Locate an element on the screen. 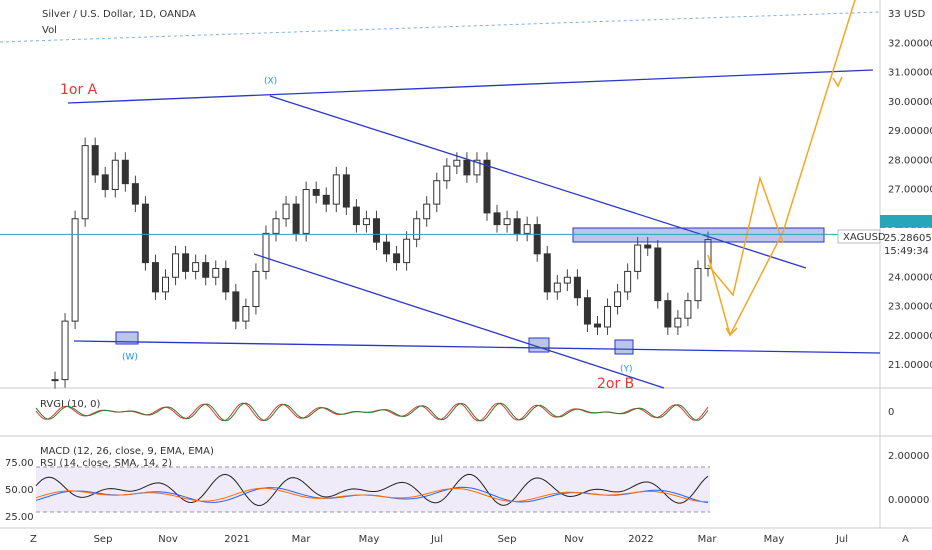 The height and width of the screenshot is (550, 932). symbol-label: XAGUSD is located at coordinates (864, 237).